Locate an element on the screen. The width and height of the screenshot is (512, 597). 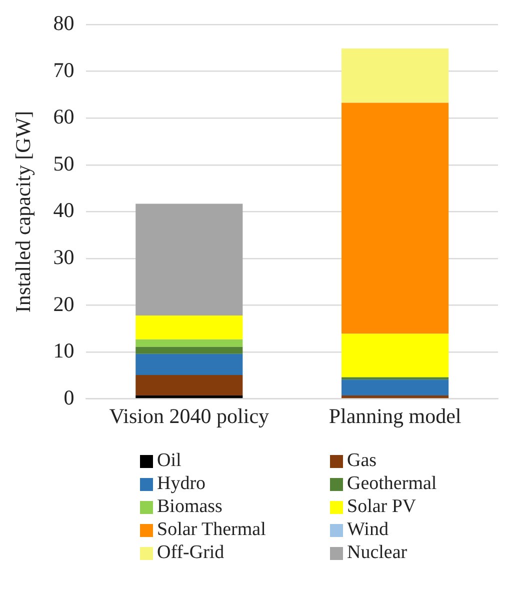
y-tick-label: 40 is located at coordinates (63, 210).